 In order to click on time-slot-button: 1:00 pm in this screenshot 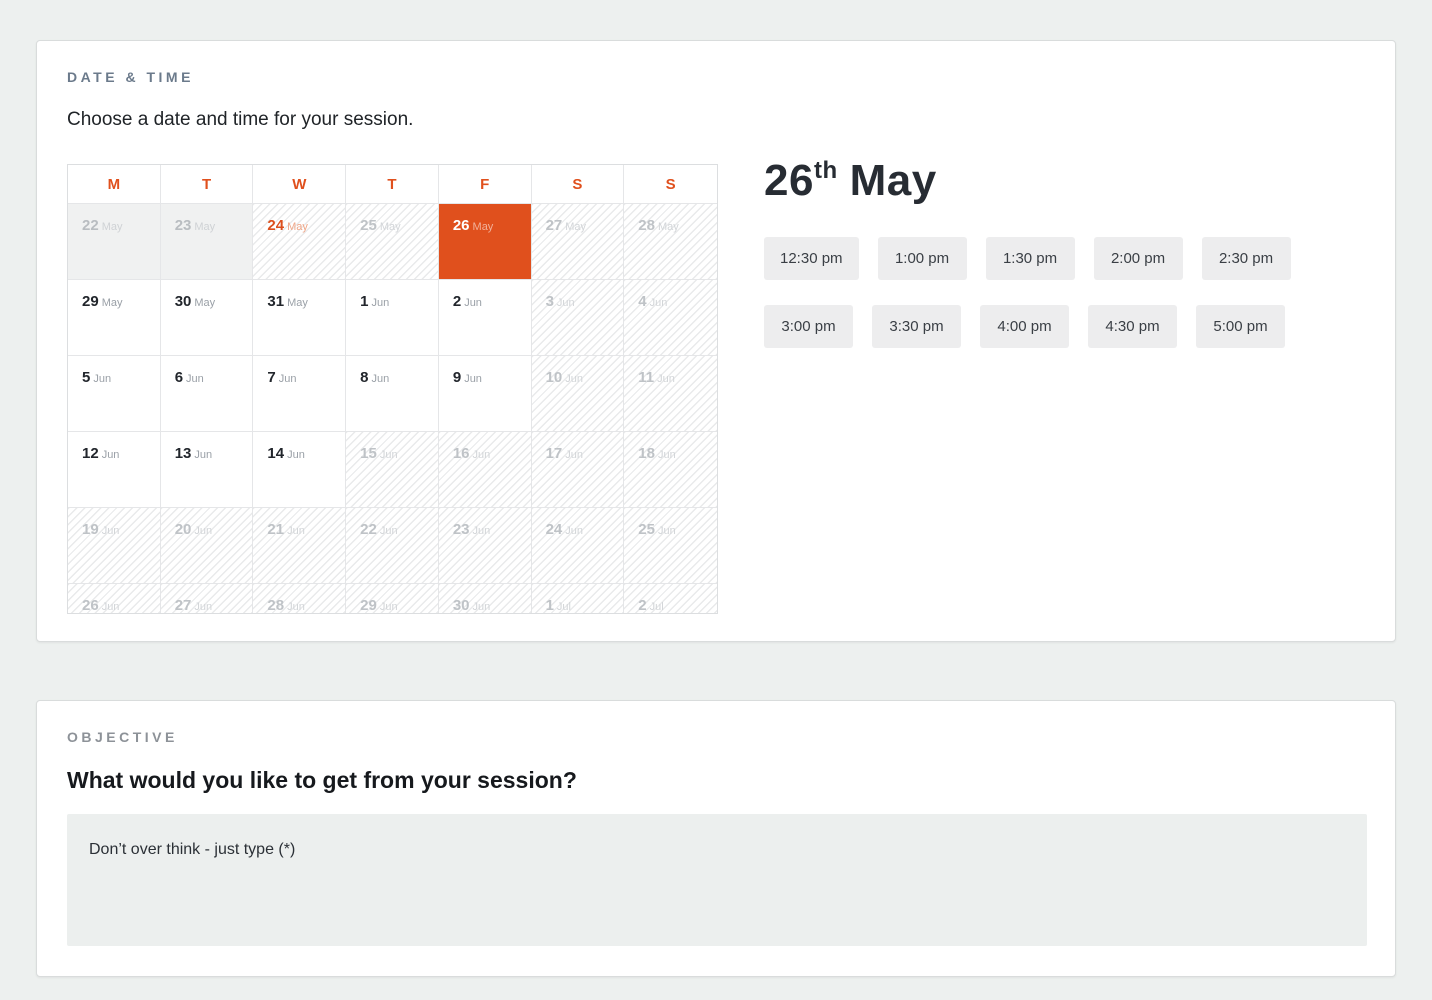, I will do `click(922, 258)`.